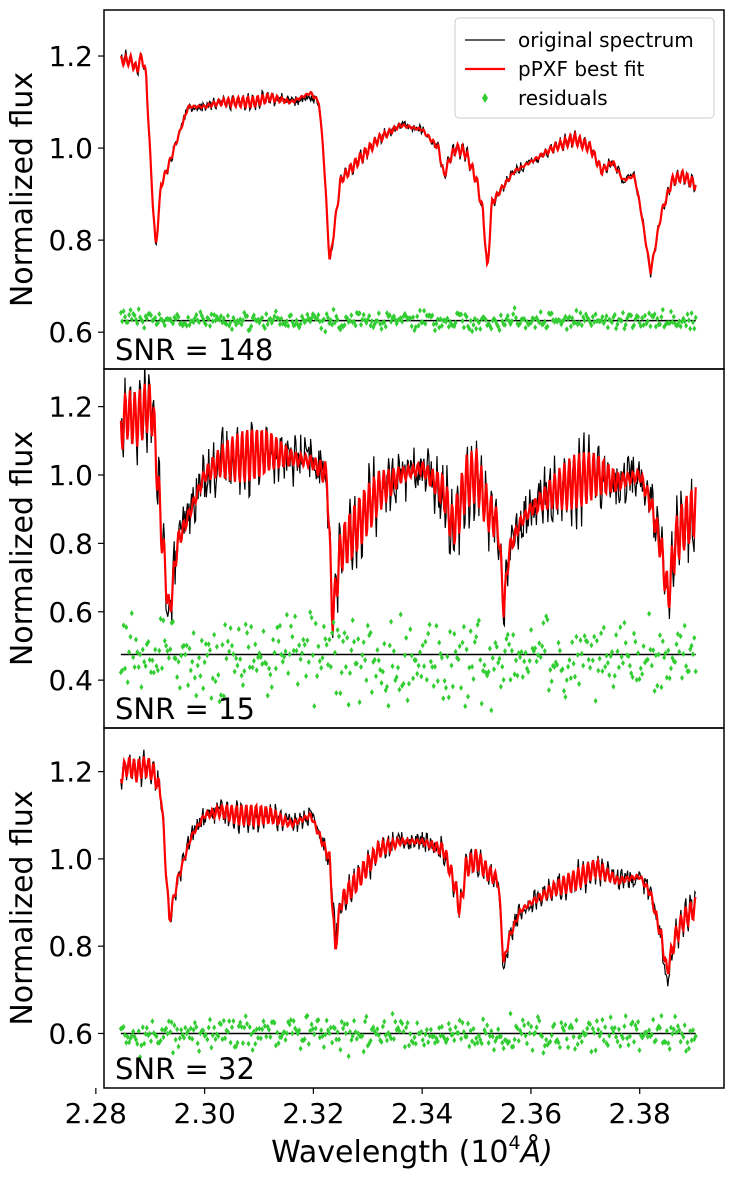 The height and width of the screenshot is (1179, 734). What do you see at coordinates (70, 407) in the screenshot?
I see `y-tick-label: 1.2` at bounding box center [70, 407].